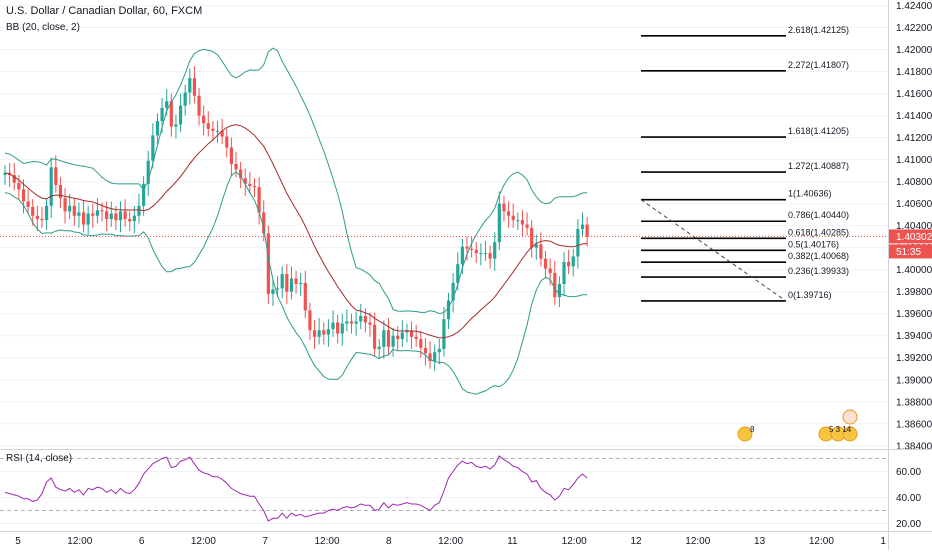  I want to click on event-count-badge: 8, so click(752, 429).